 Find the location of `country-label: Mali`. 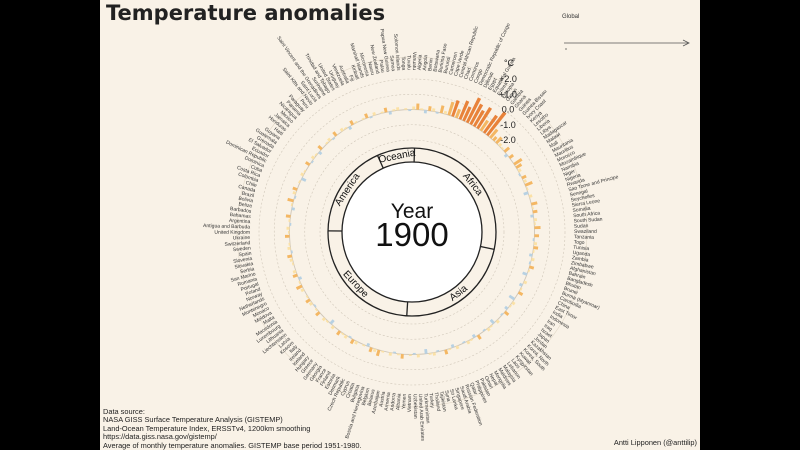

country-label: Mali is located at coordinates (553, 145).